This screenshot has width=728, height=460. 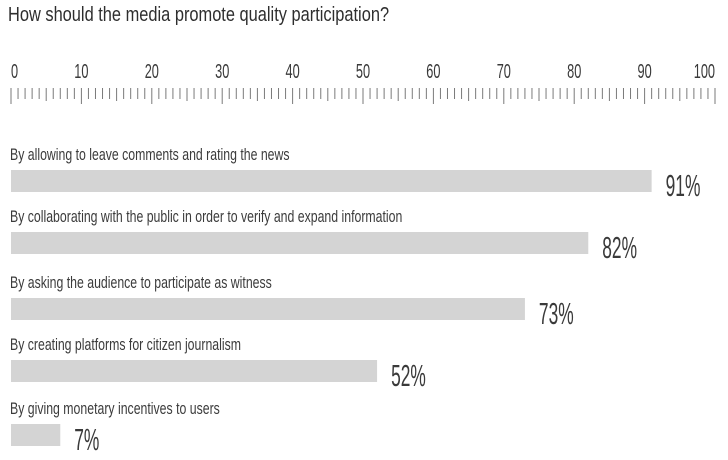 What do you see at coordinates (222, 71) in the screenshot?
I see `x-tick-label: 30` at bounding box center [222, 71].